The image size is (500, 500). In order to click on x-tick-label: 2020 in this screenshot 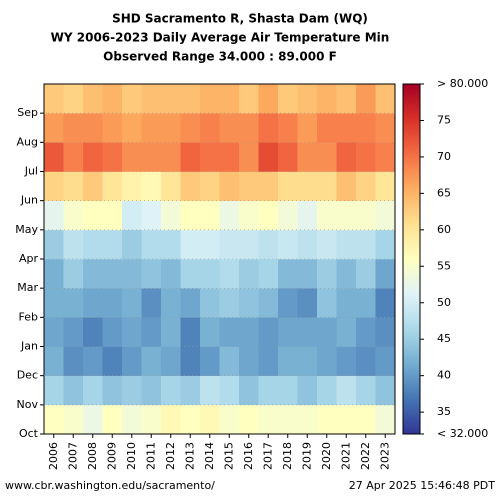, I will do `click(326, 456)`.